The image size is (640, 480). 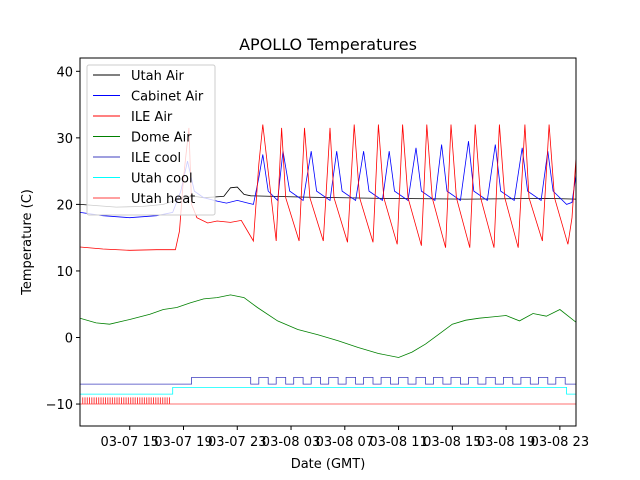 I want to click on x-tick-label: 03-07 15, so click(x=130, y=442).